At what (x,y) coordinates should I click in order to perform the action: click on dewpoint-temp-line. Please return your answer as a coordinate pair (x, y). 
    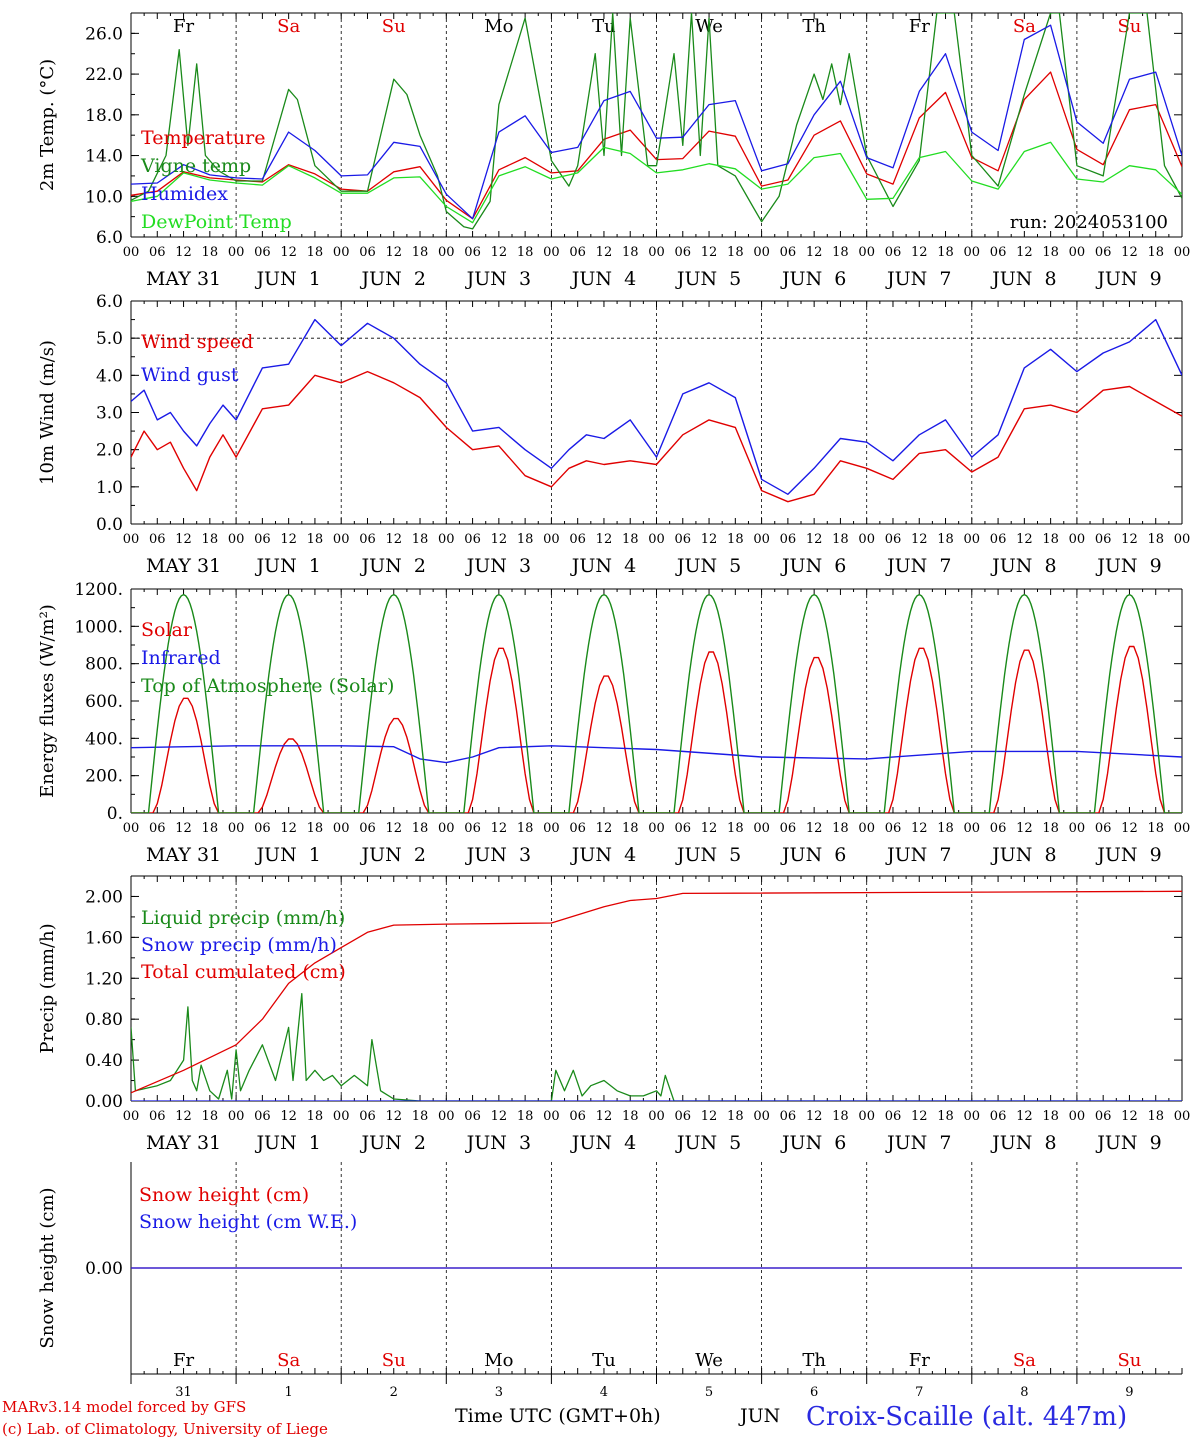
    Looking at the image, I should click on (656, 182).